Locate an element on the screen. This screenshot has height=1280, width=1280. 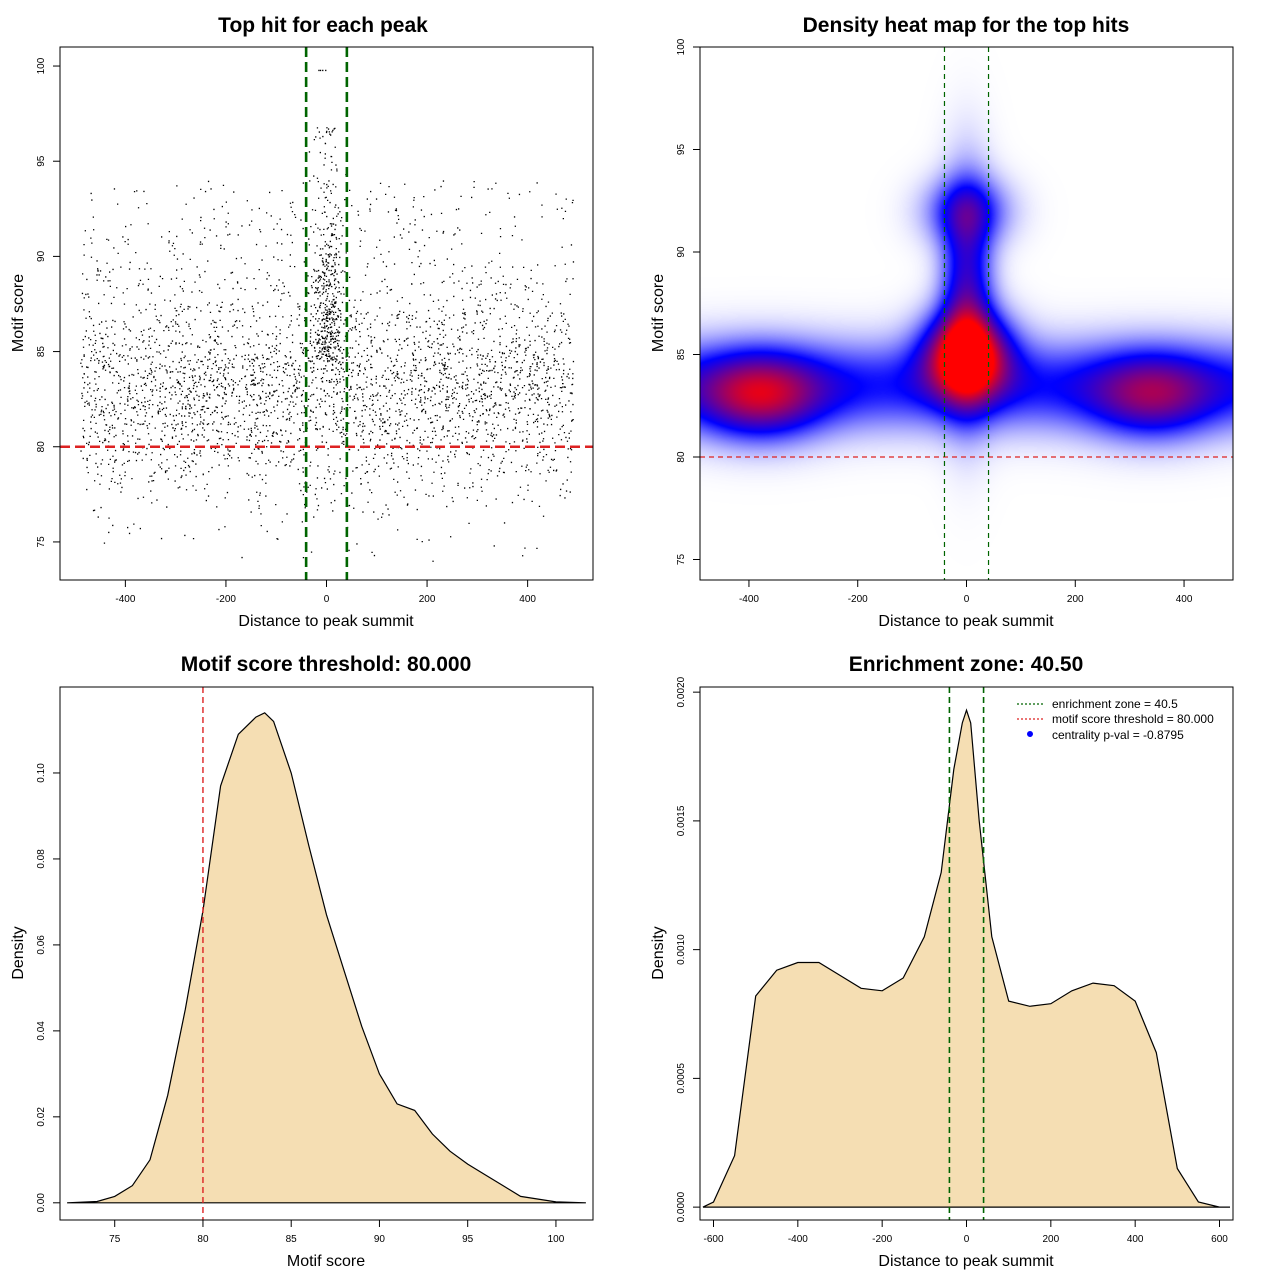
x-tick-label: 95 is located at coordinates (468, 1239).